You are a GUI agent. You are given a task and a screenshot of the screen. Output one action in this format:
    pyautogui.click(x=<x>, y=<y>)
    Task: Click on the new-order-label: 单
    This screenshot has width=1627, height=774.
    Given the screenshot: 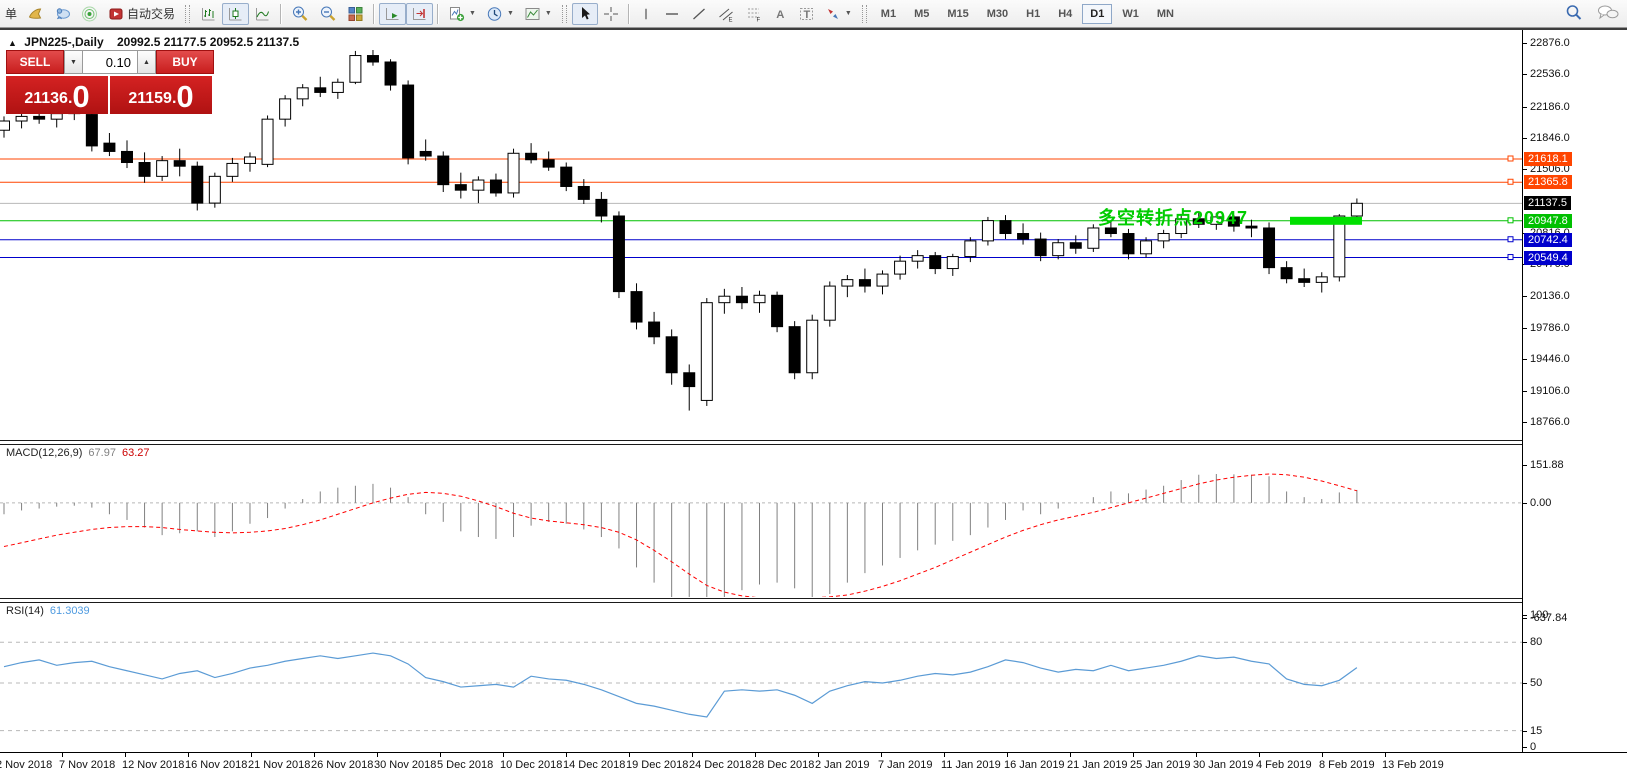 What is the action you would take?
    pyautogui.click(x=11, y=14)
    